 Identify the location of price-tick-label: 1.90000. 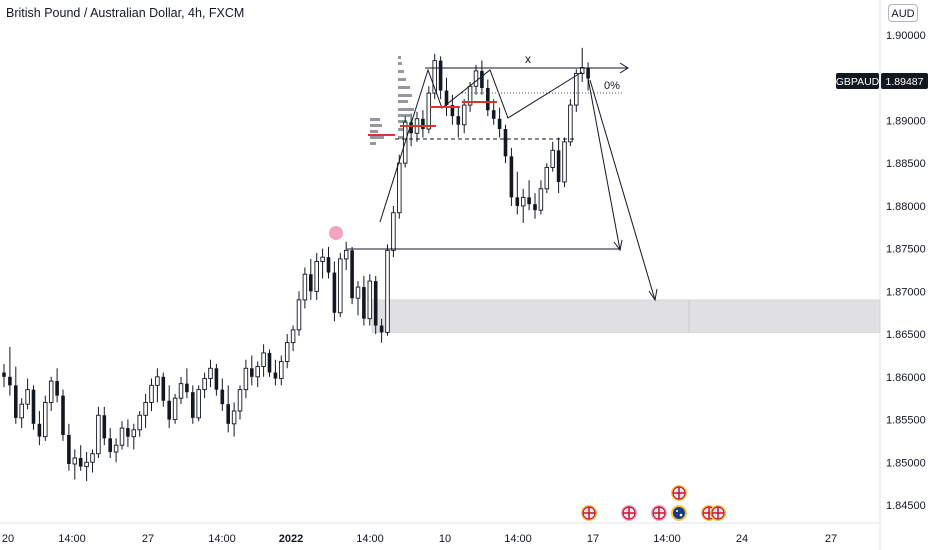
(906, 36).